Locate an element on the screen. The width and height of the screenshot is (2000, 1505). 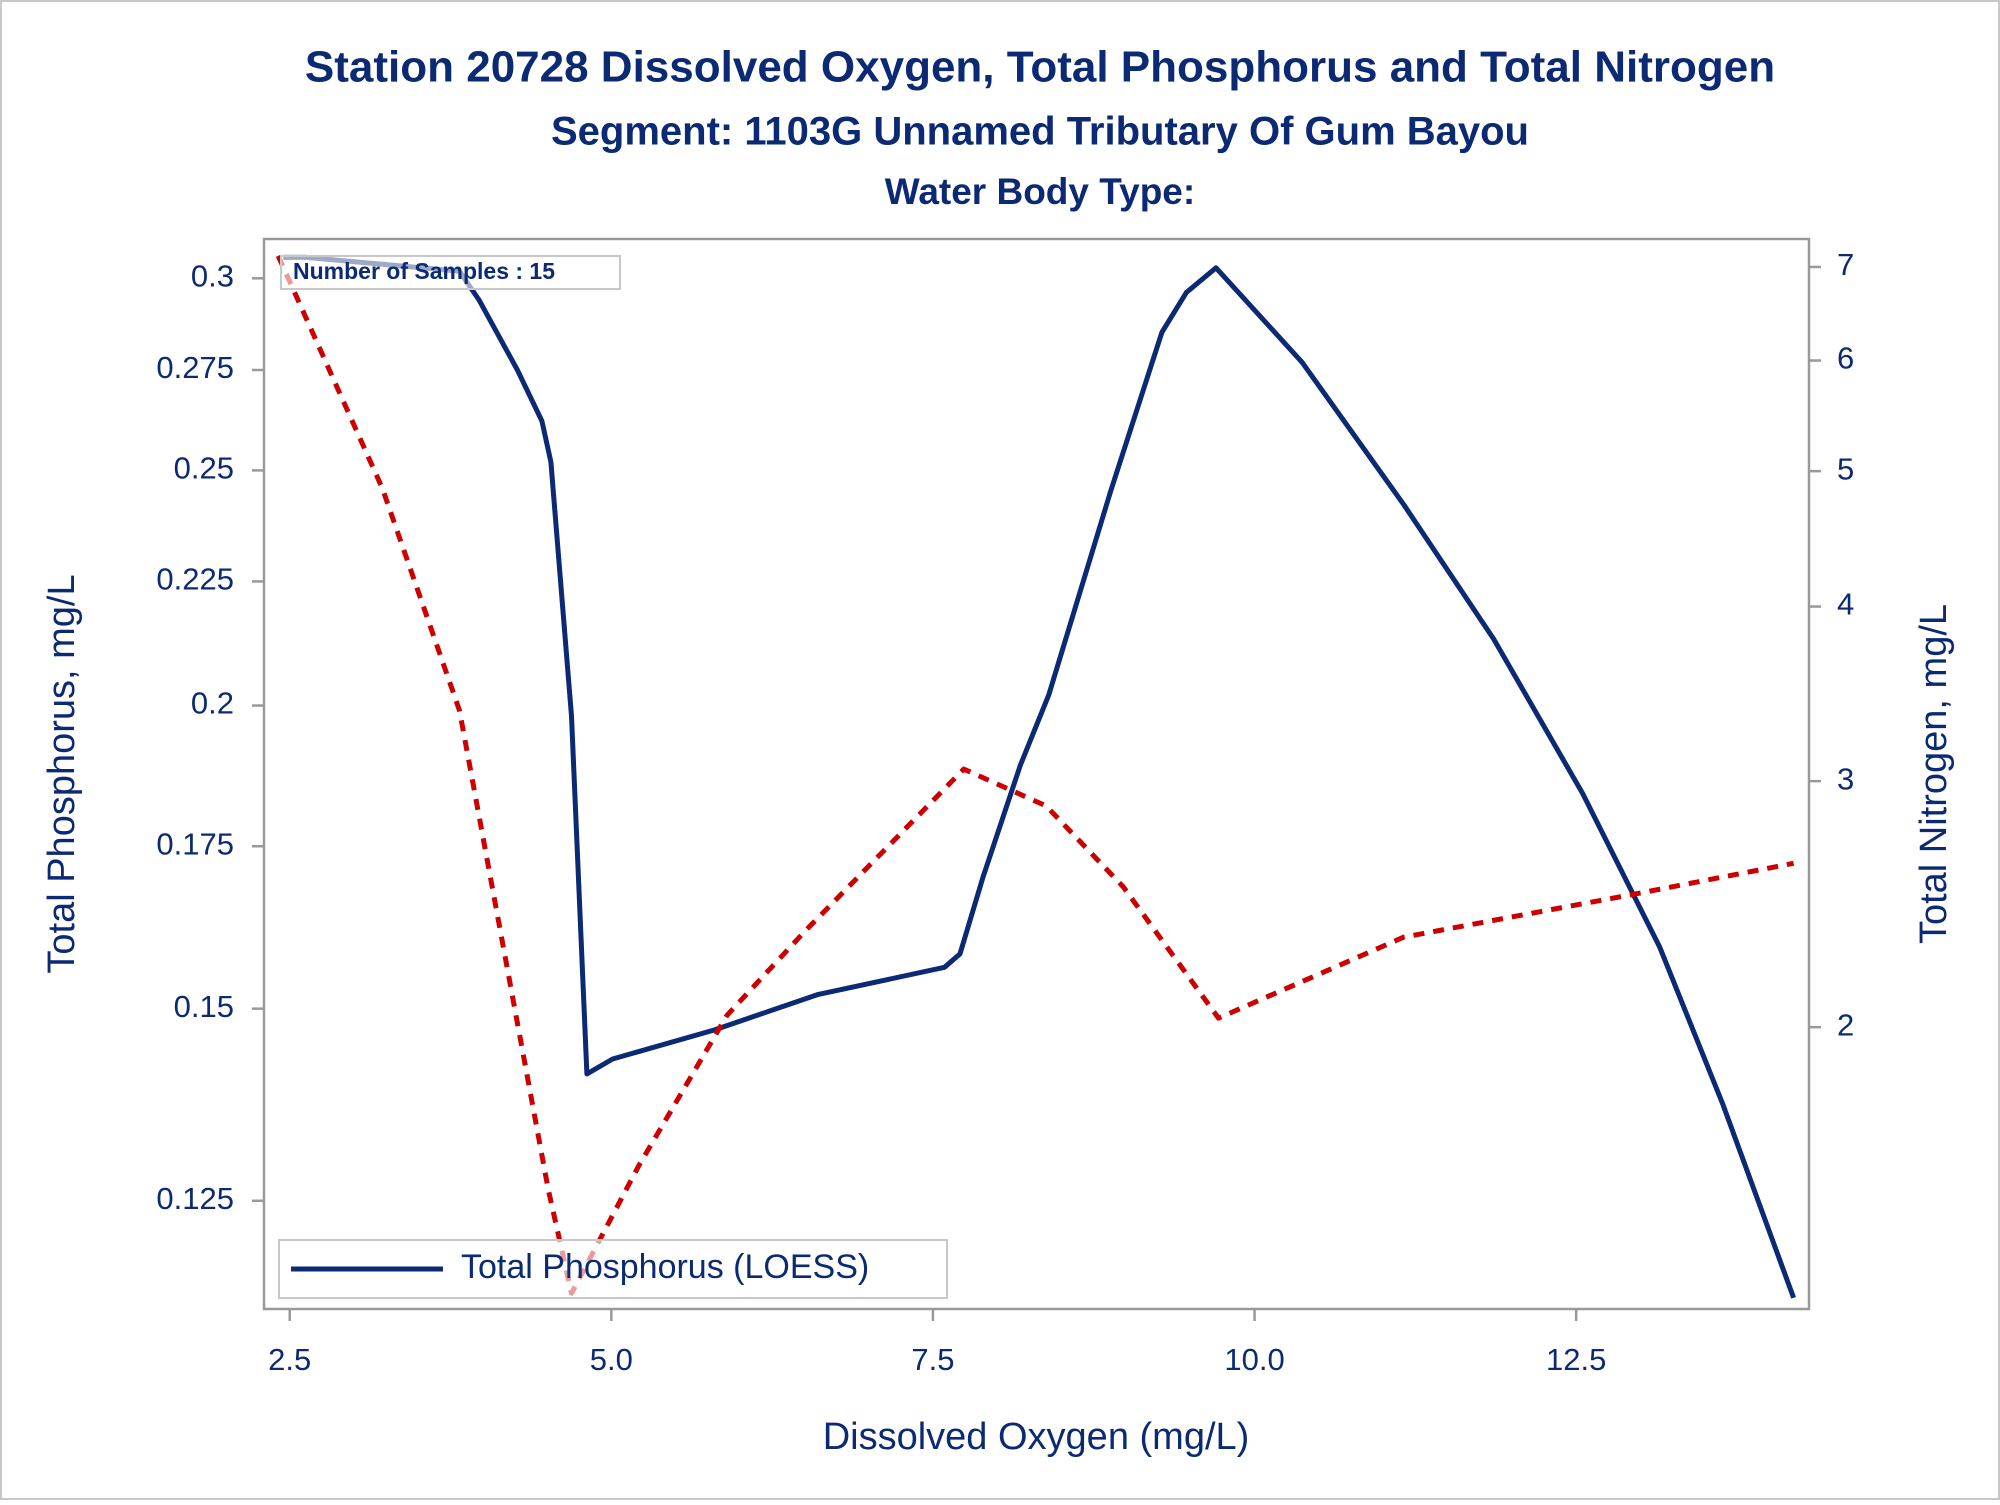
x-tick-label: 5.0 is located at coordinates (611, 1359).